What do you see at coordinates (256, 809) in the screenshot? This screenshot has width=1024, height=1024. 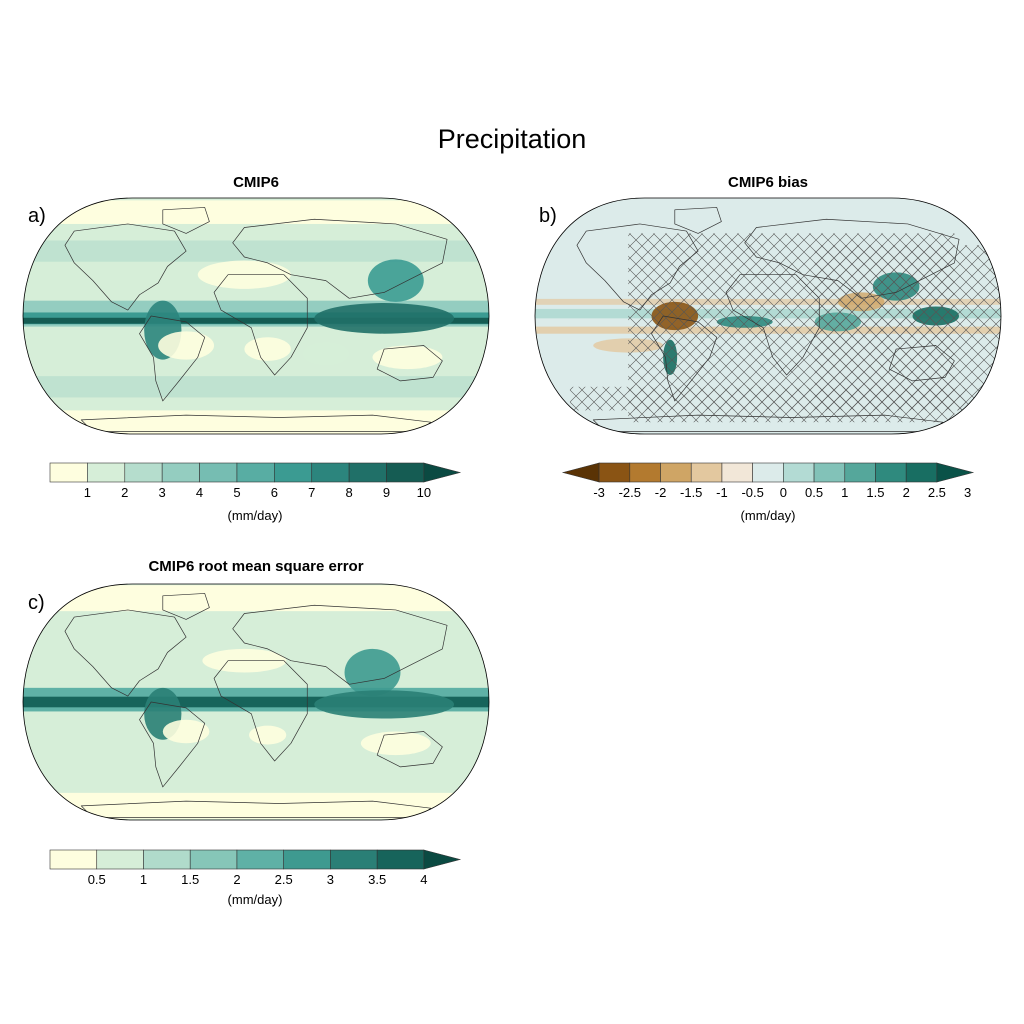 I see `panel-c-coastline-antarctica` at bounding box center [256, 809].